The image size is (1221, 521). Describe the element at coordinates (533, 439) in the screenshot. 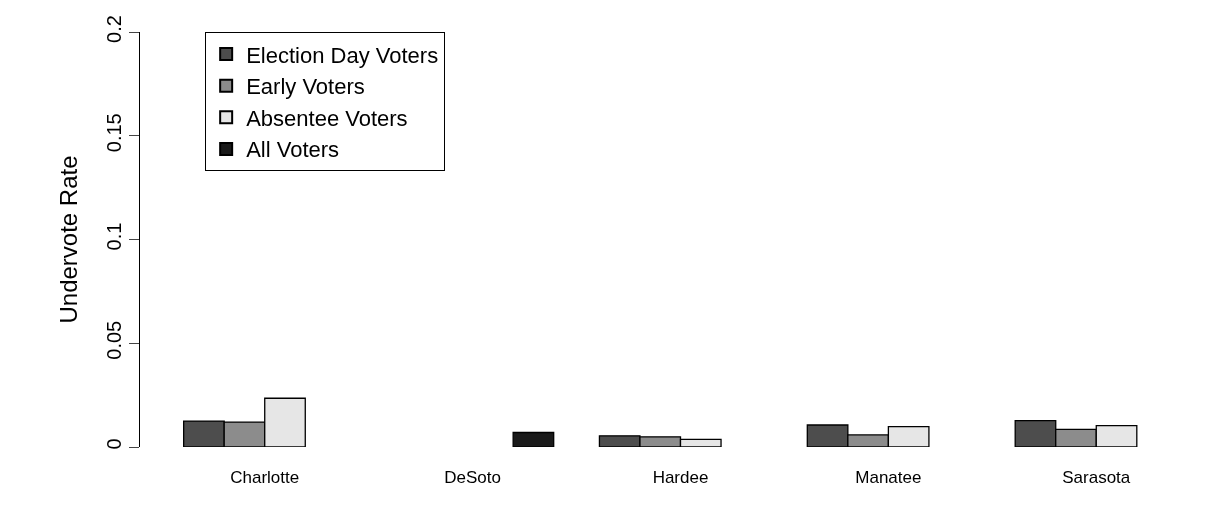

I see `bar` at that location.